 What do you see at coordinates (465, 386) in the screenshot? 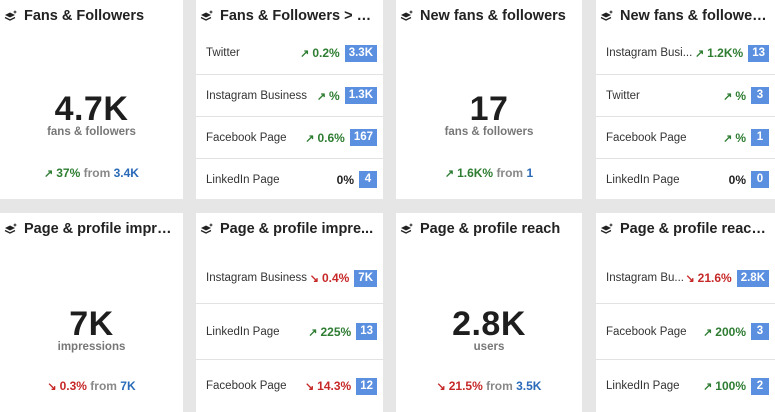
I see `change-percent: 21.5%` at bounding box center [465, 386].